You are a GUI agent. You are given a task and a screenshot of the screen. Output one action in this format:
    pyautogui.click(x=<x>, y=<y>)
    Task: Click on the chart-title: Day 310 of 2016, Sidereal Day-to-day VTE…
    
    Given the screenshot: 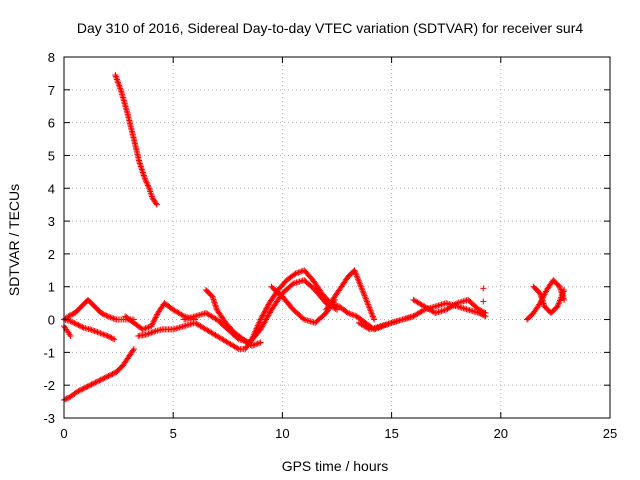 What is the action you would take?
    pyautogui.click(x=330, y=28)
    